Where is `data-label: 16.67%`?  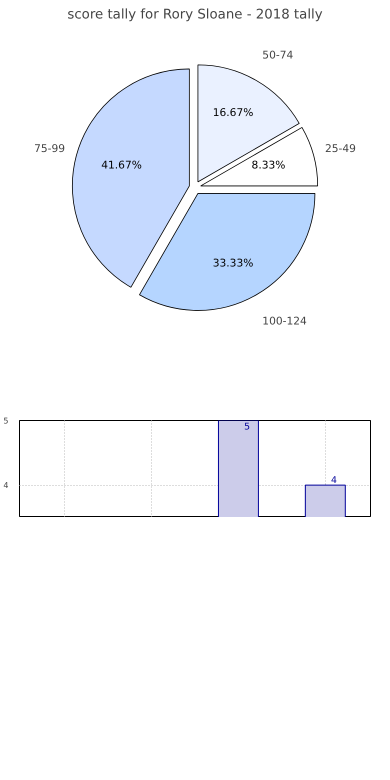
data-label: 16.67% is located at coordinates (233, 113).